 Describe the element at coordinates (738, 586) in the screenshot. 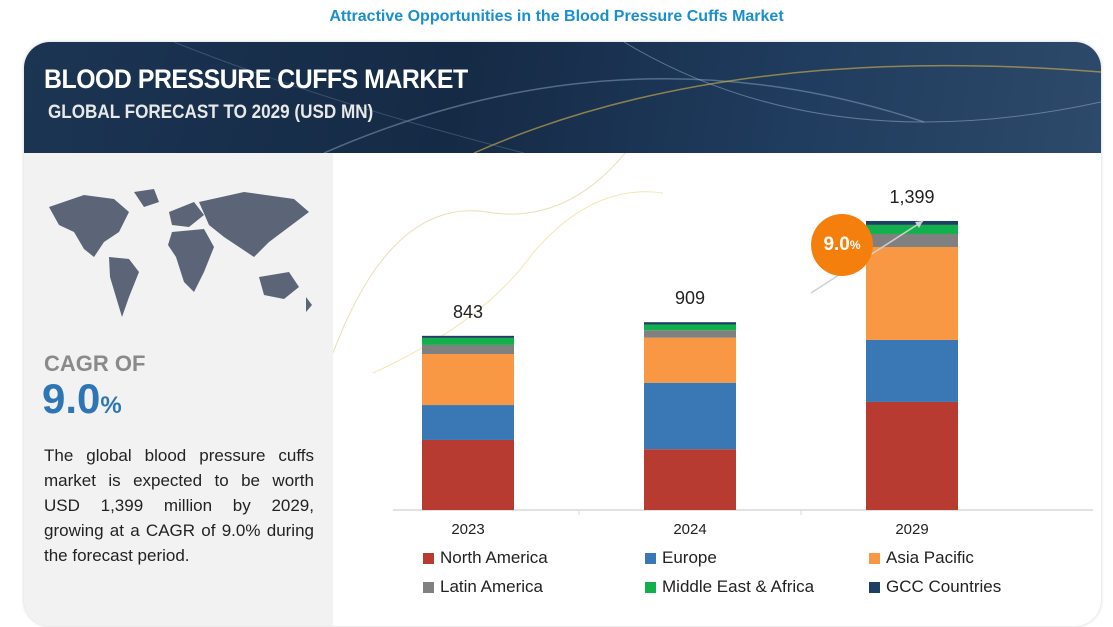

I see `legend-label: Middle East & Africa` at that location.